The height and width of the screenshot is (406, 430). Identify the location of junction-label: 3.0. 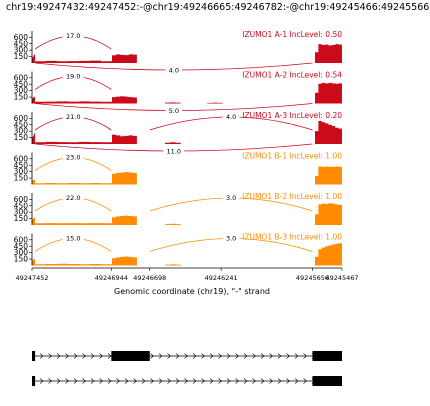
(231, 239).